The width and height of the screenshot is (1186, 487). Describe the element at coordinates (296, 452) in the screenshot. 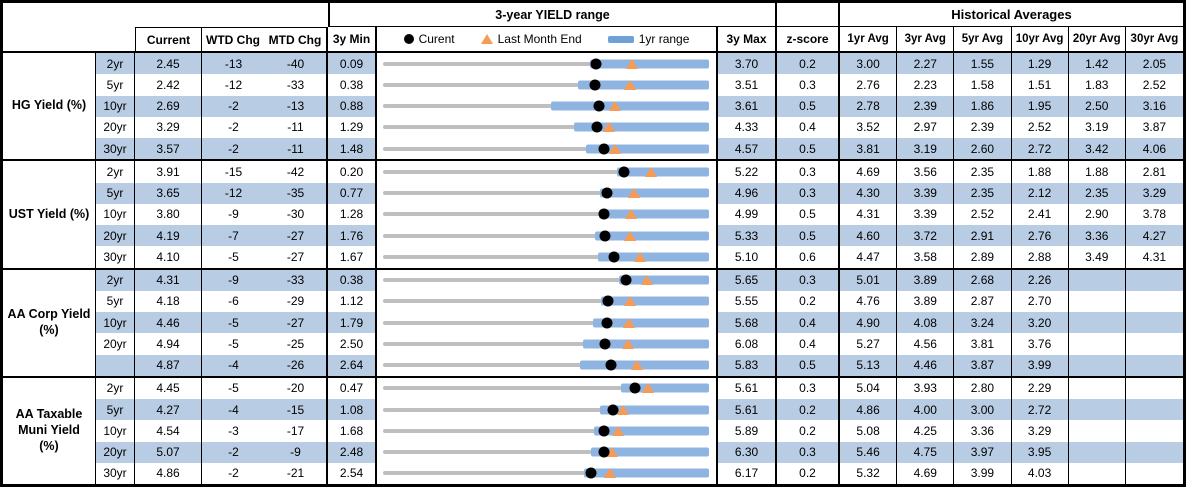

I see `mtd-chg-cell: -9` at that location.